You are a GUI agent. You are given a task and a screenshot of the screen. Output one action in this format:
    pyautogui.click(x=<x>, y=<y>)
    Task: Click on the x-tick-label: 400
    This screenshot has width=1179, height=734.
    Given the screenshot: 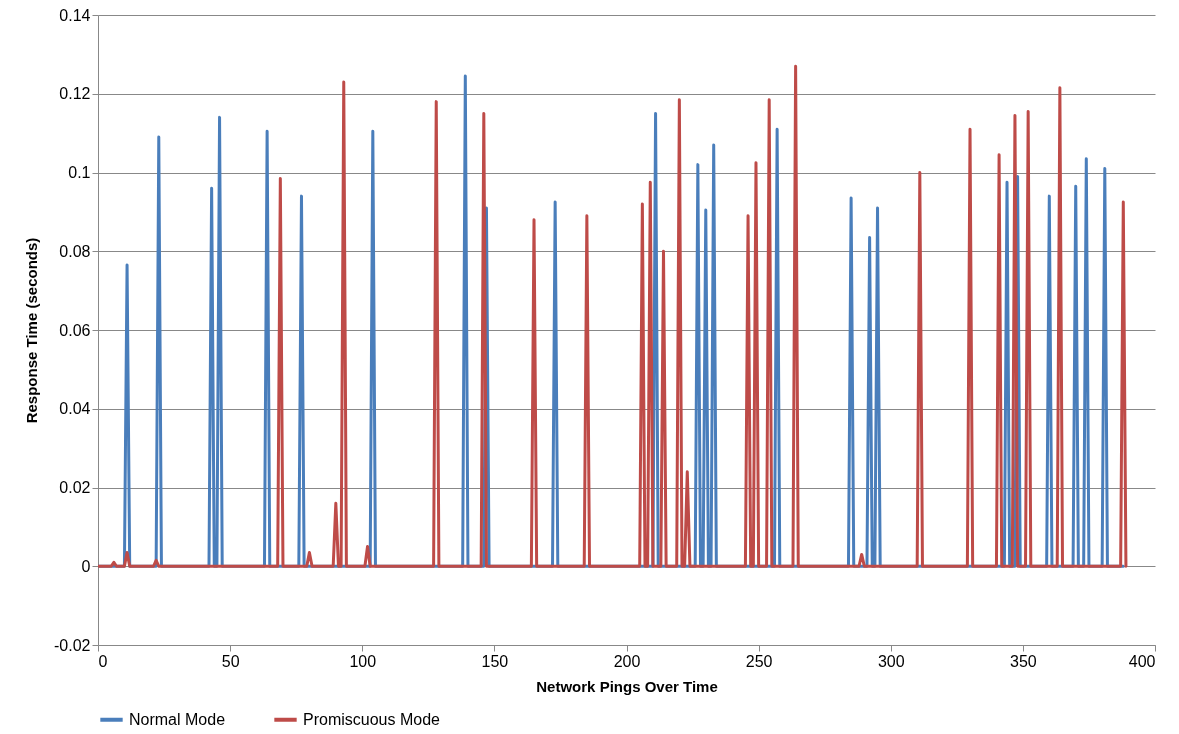 What is the action you would take?
    pyautogui.click(x=1142, y=661)
    